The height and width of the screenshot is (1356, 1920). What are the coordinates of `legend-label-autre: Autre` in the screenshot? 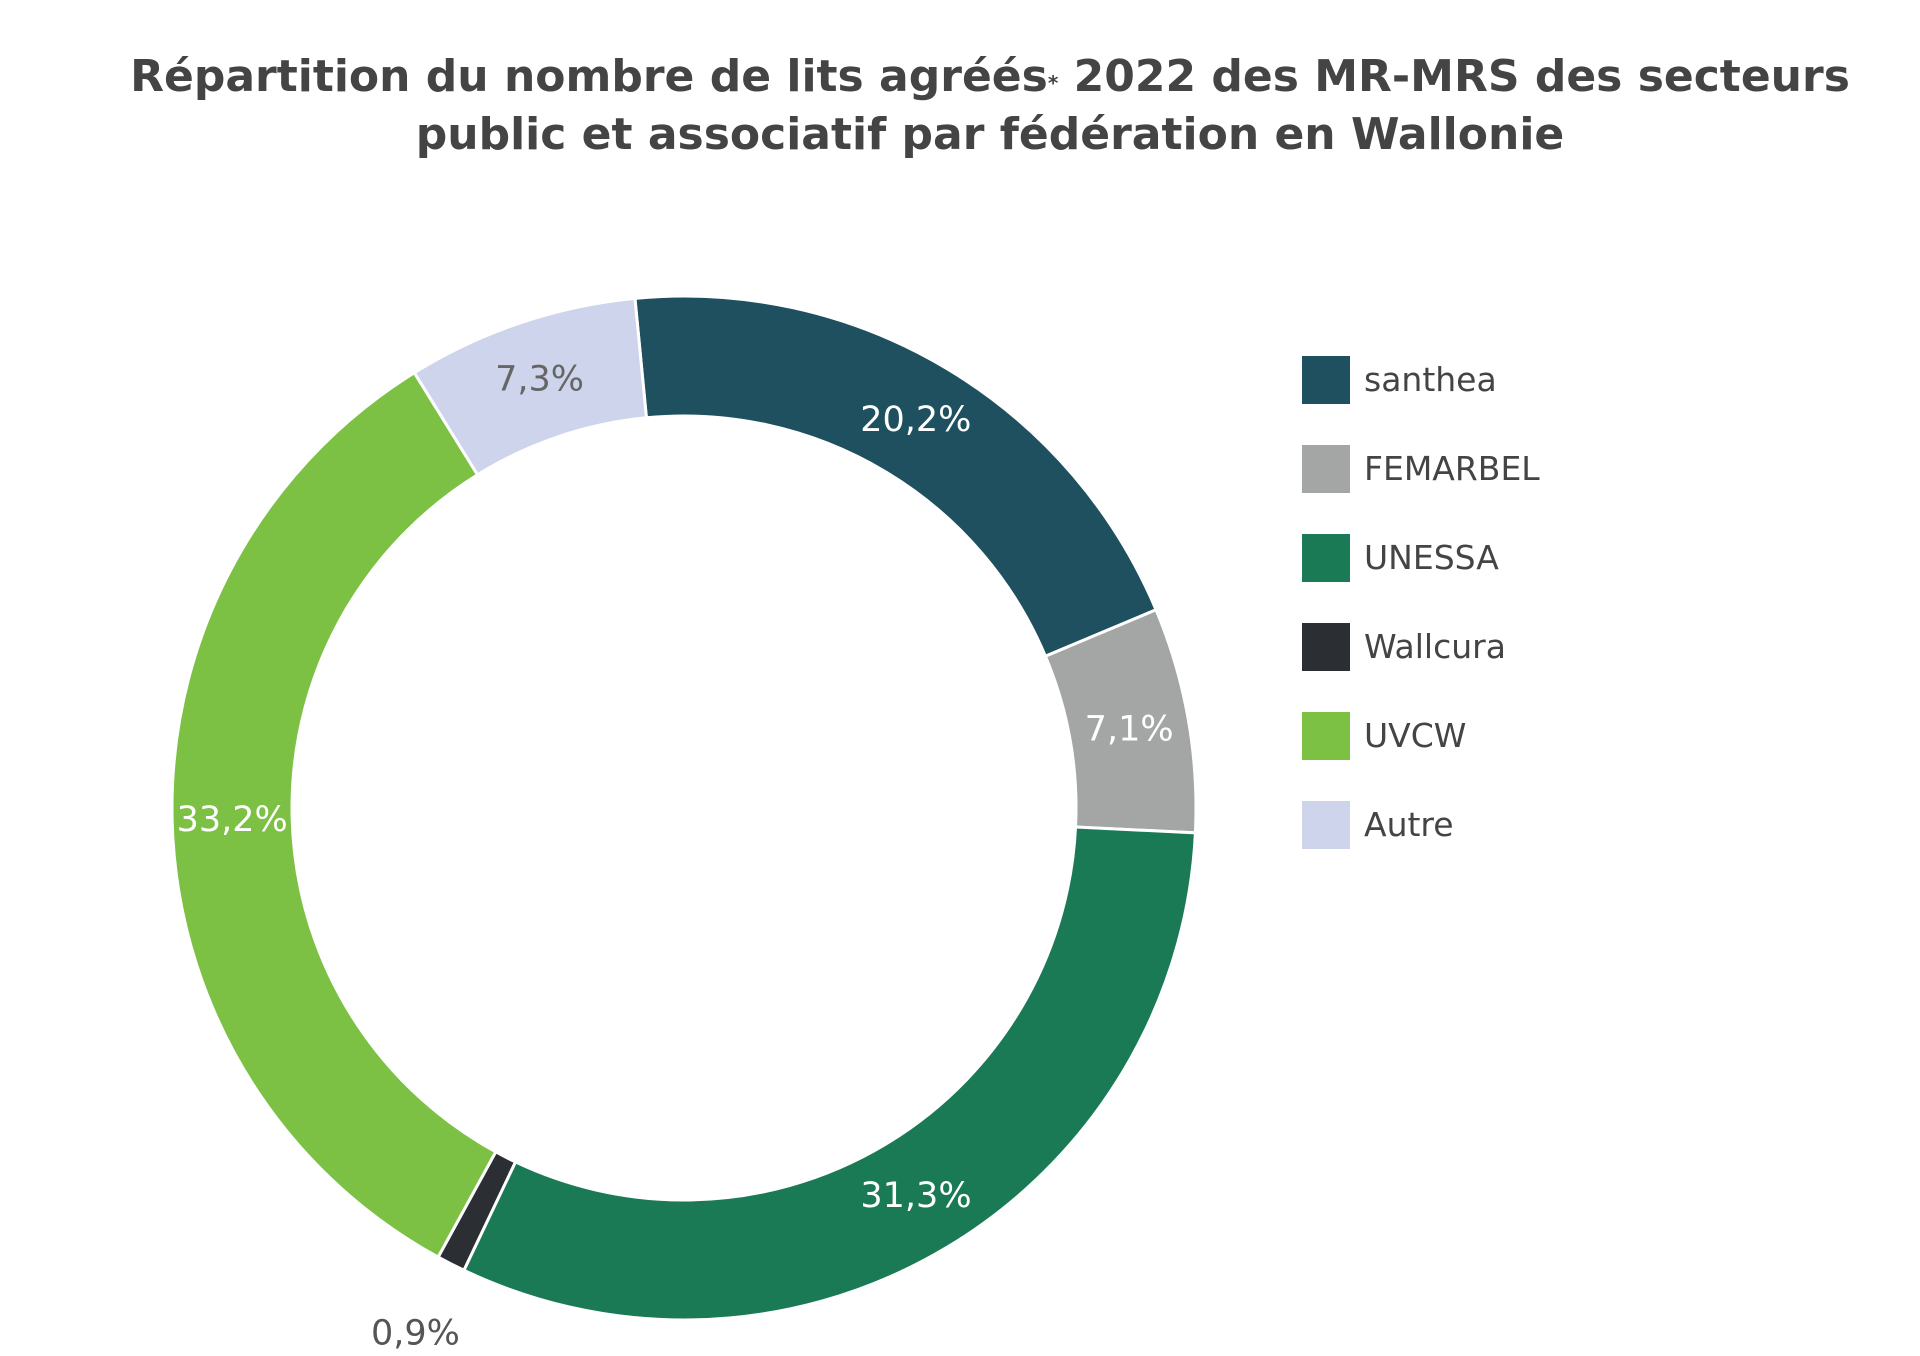 It's located at (1409, 824).